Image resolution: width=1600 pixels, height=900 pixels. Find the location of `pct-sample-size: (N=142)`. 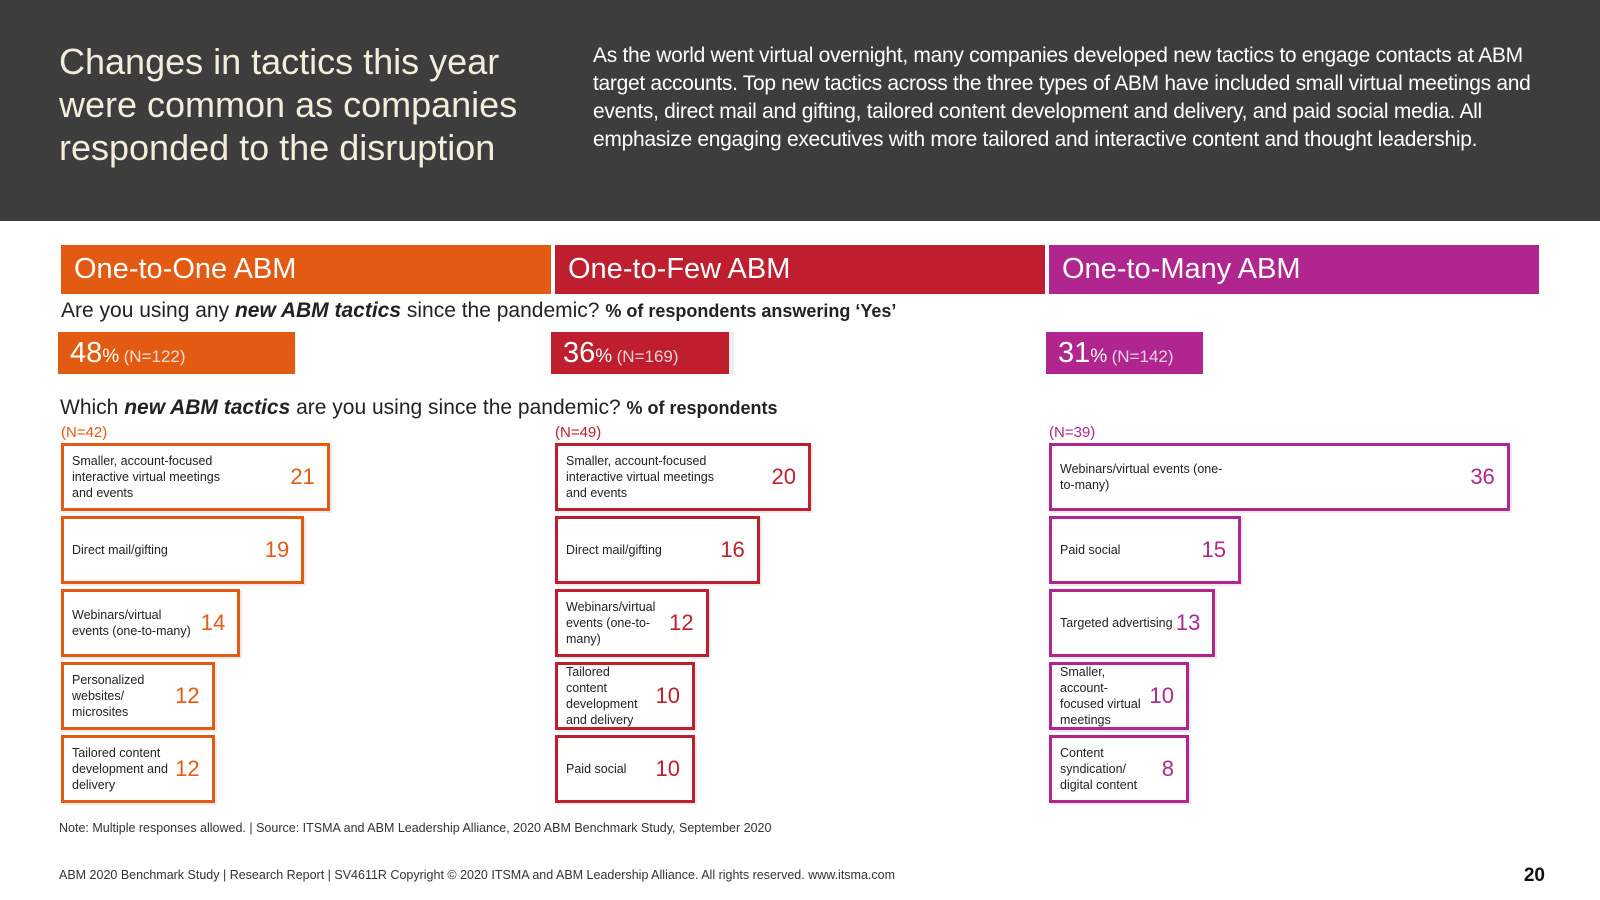

pct-sample-size: (N=142) is located at coordinates (1142, 356).